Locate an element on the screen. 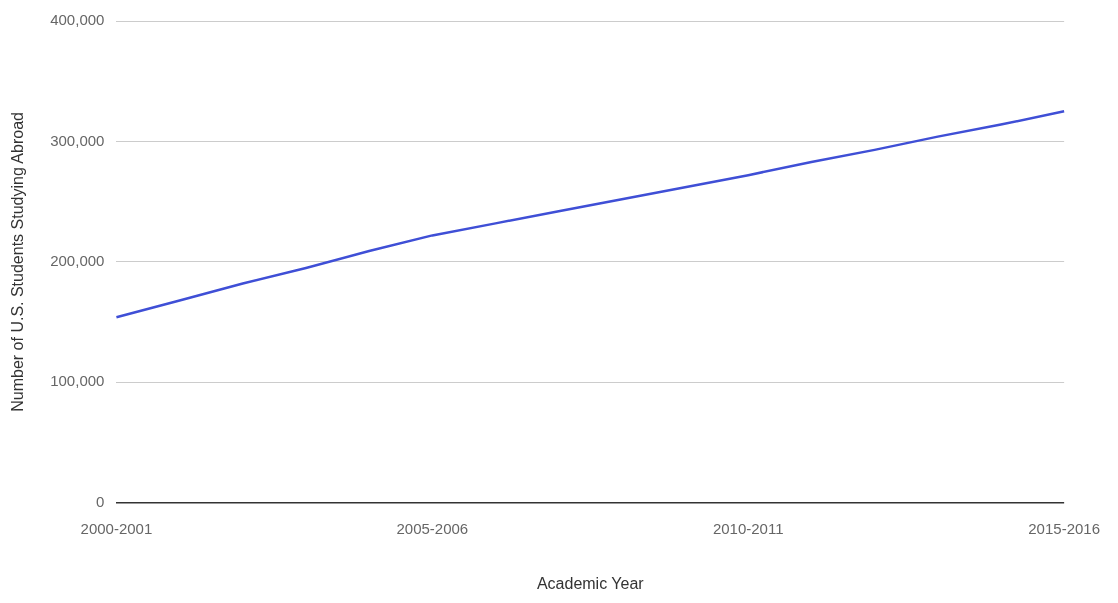 This screenshot has width=1118, height=603. x-axis-title: Academic Year is located at coordinates (590, 583).